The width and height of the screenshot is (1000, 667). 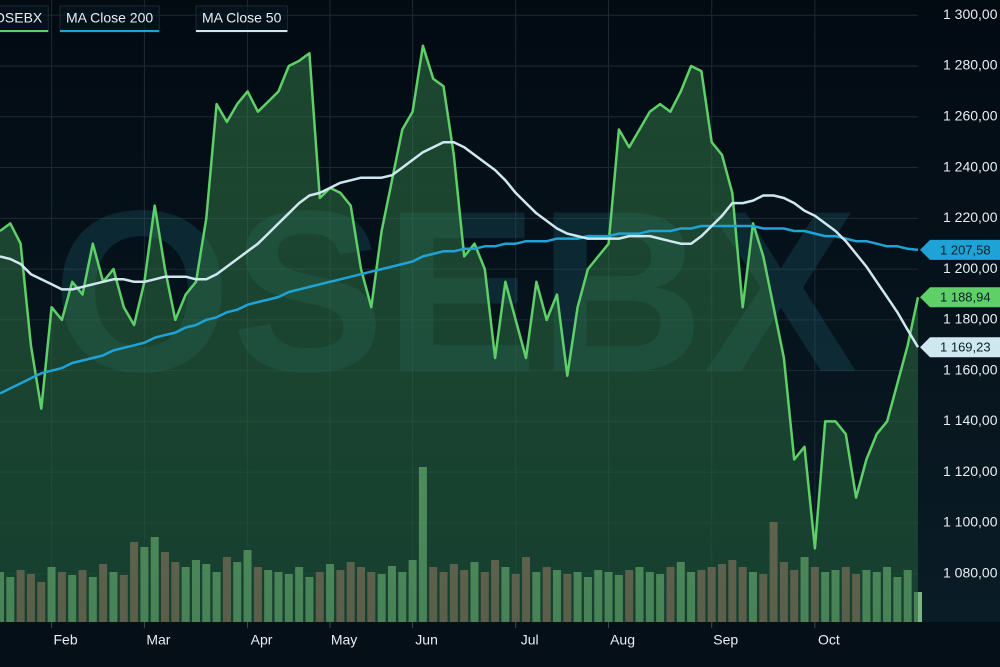 What do you see at coordinates (965, 347) in the screenshot?
I see `last-value-label: 1 169,23` at bounding box center [965, 347].